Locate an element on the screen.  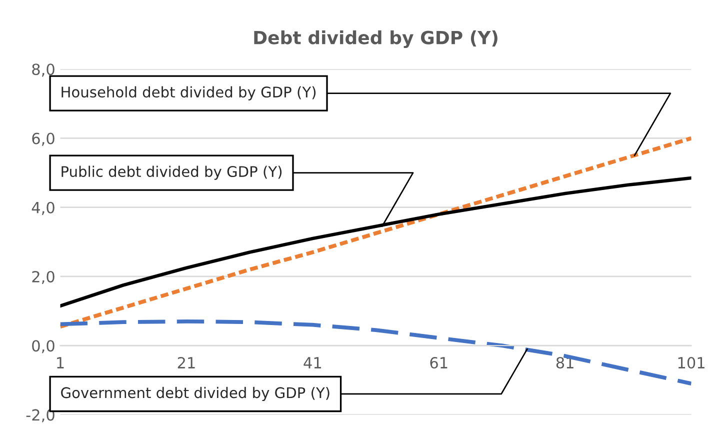
y-tick-label: 0,0 is located at coordinates (43, 347).